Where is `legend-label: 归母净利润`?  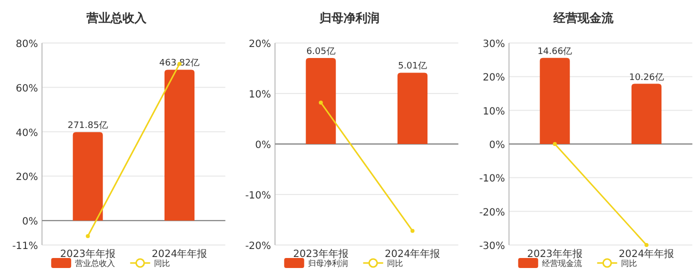 legend-label: 归母净利润 is located at coordinates (328, 263).